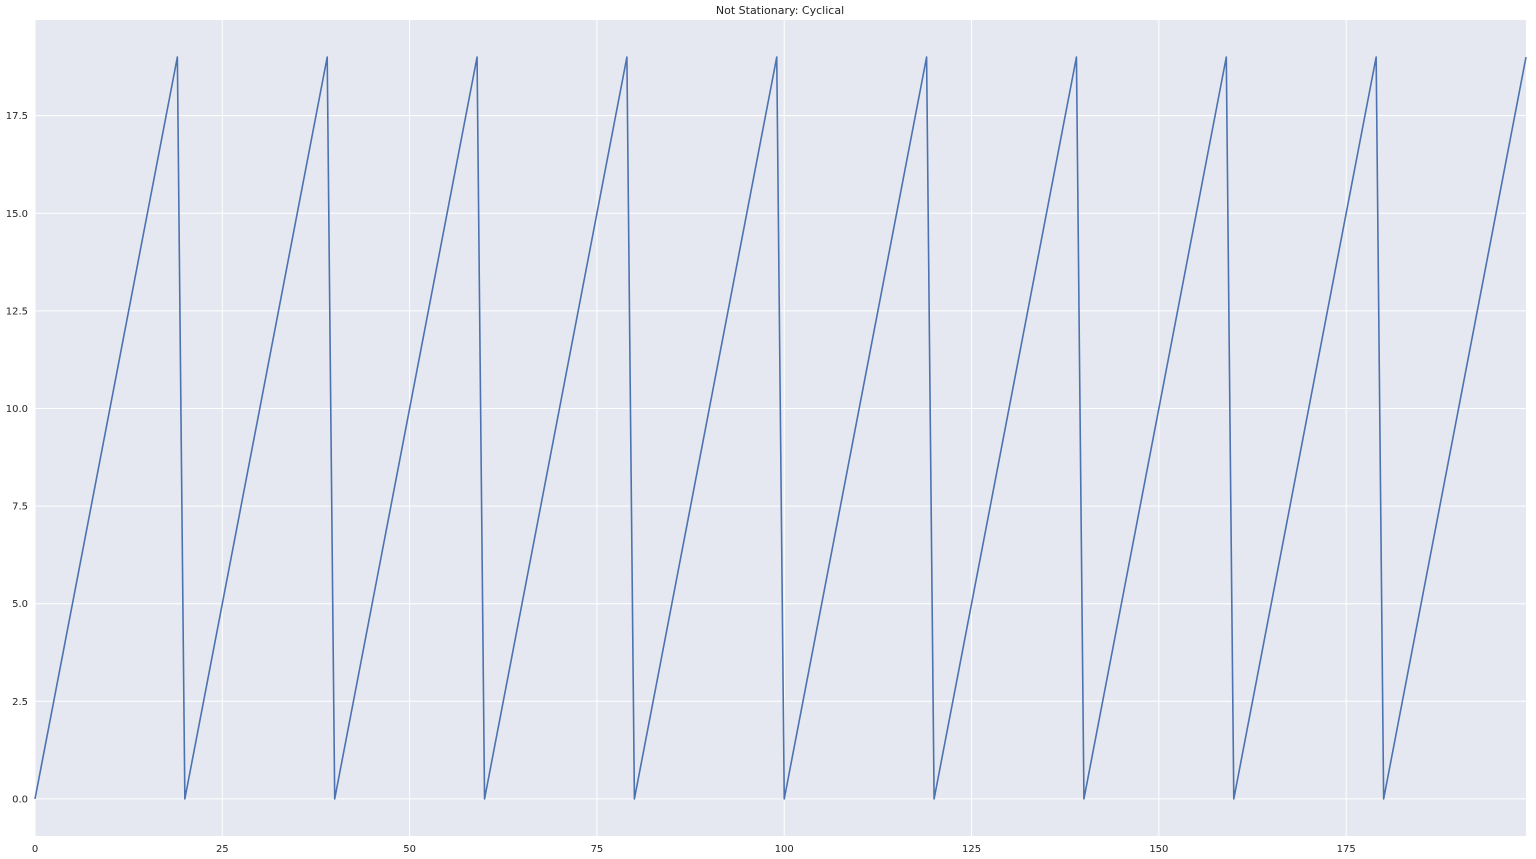 The image size is (1536, 859). What do you see at coordinates (17, 311) in the screenshot?
I see `y-tick-label: 12.5` at bounding box center [17, 311].